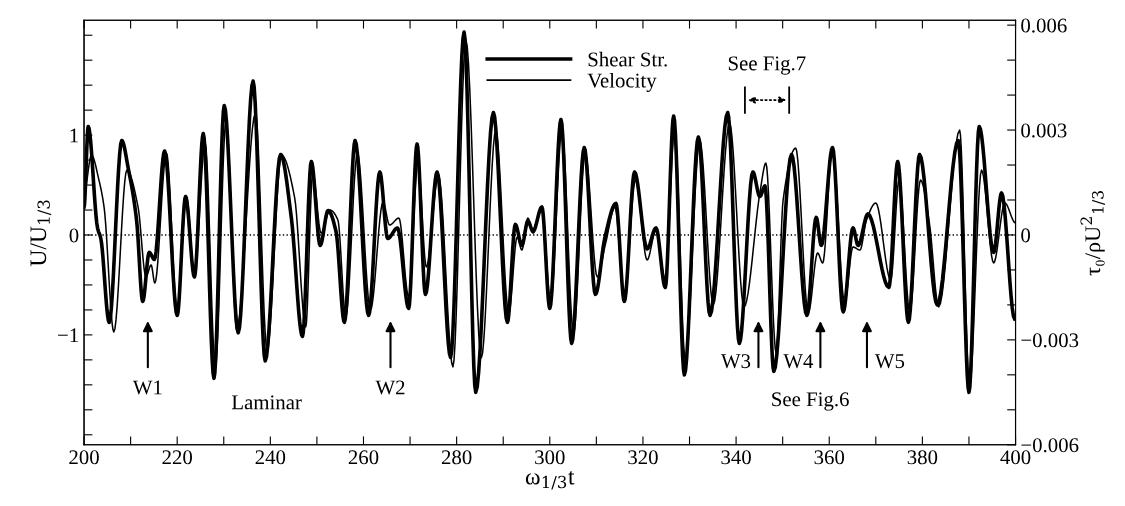  Describe the element at coordinates (68, 335) in the screenshot. I see `y-tick-label: −1` at that location.